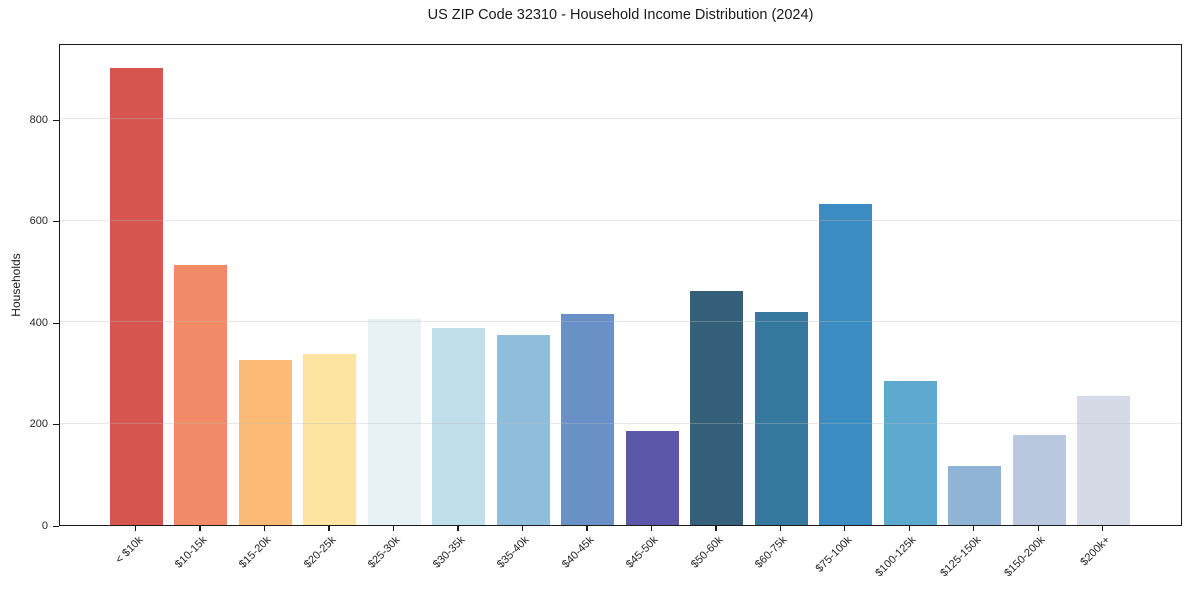 The image size is (1189, 590). What do you see at coordinates (128, 550) in the screenshot?
I see `x-tick-label: < $10k` at bounding box center [128, 550].